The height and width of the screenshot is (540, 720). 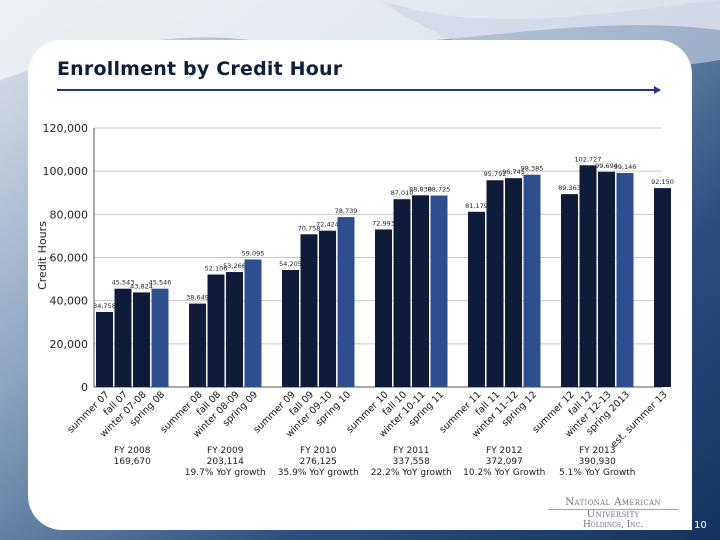 What do you see at coordinates (160, 283) in the screenshot?
I see `data-label: 45,546` at bounding box center [160, 283].